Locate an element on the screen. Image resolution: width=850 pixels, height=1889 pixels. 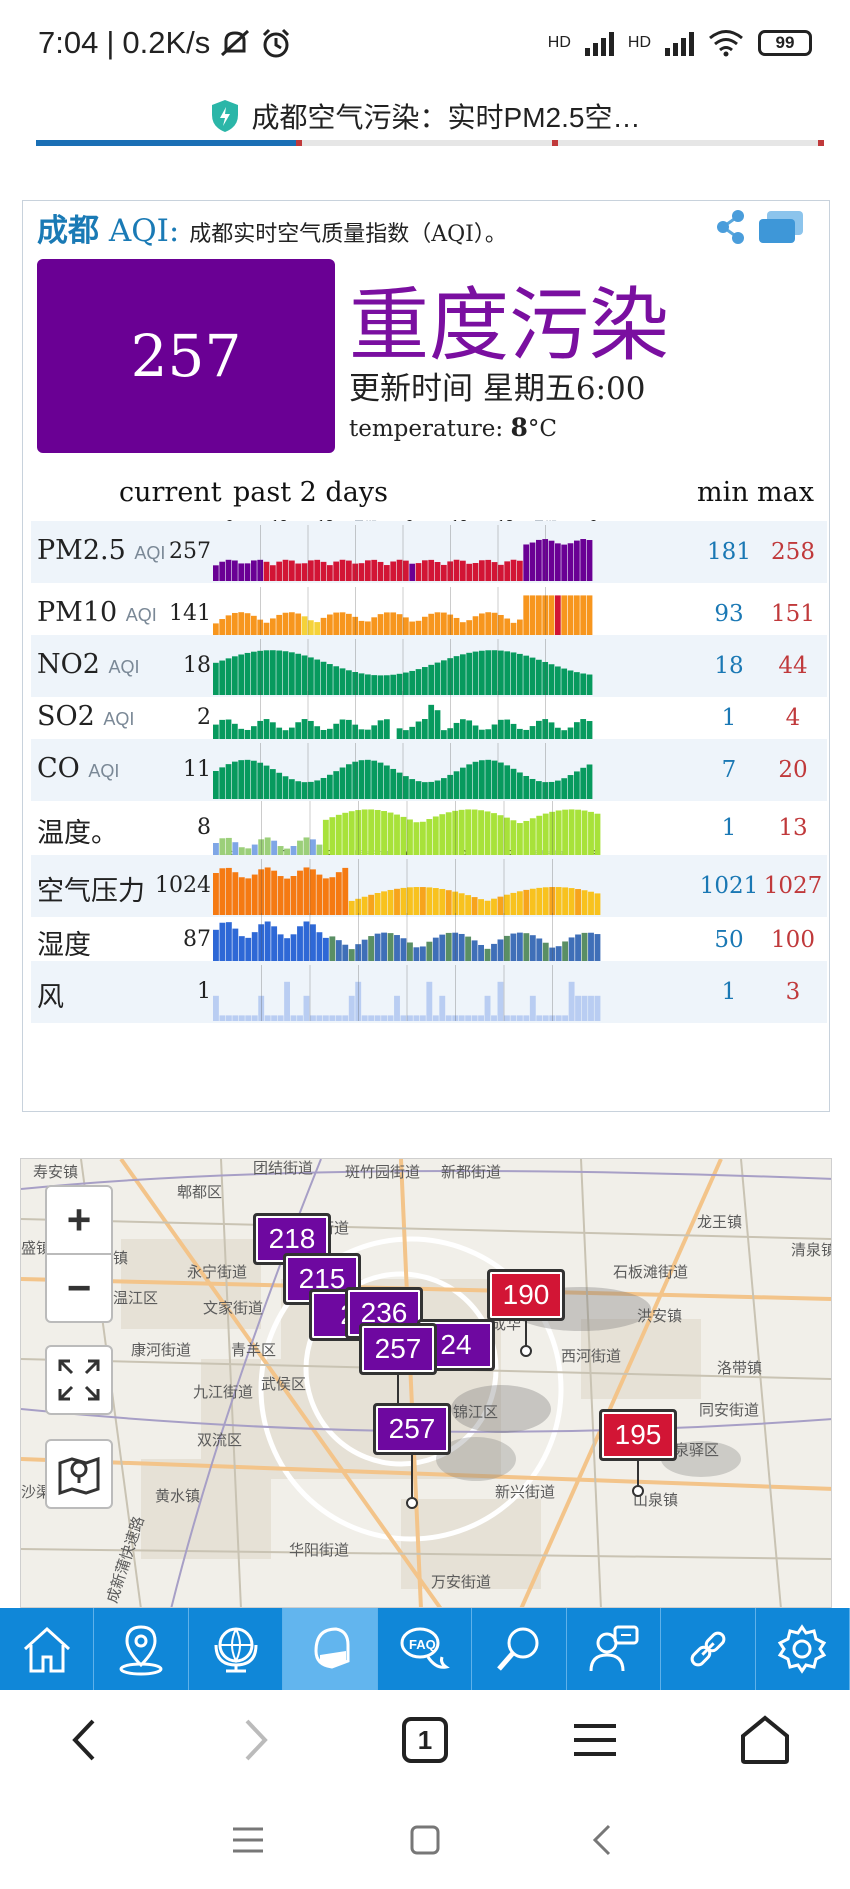
location-pin-icon is located at coordinates (141, 1650).